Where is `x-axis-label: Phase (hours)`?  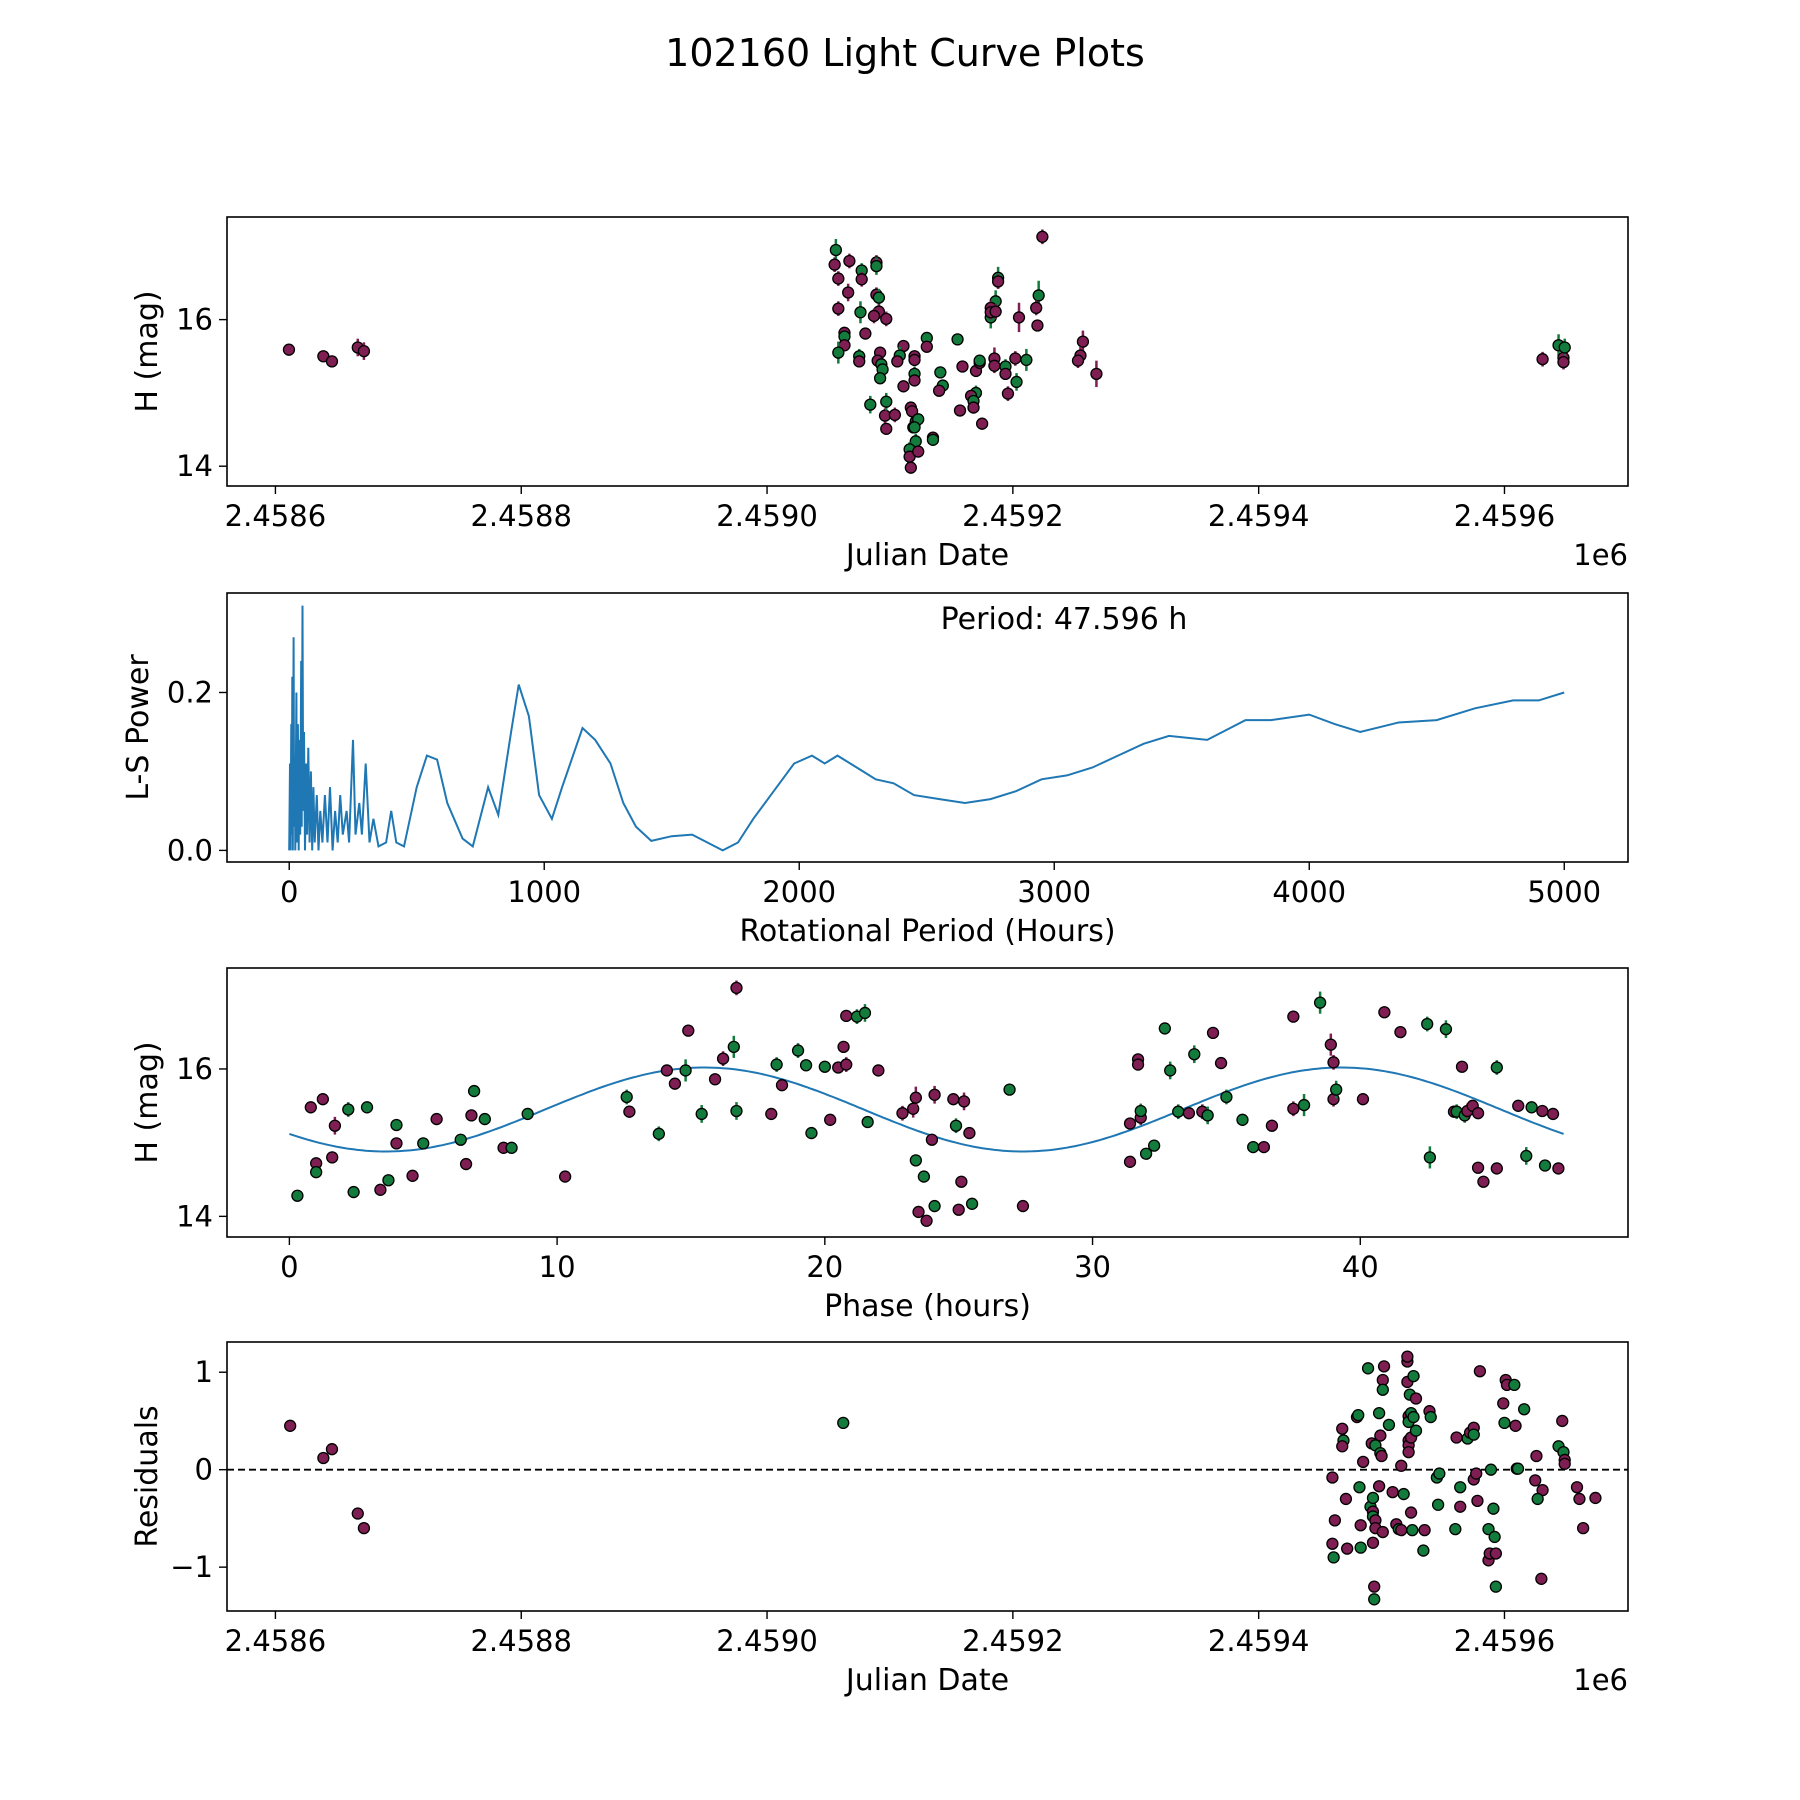 x-axis-label: Phase (hours) is located at coordinates (927, 1306).